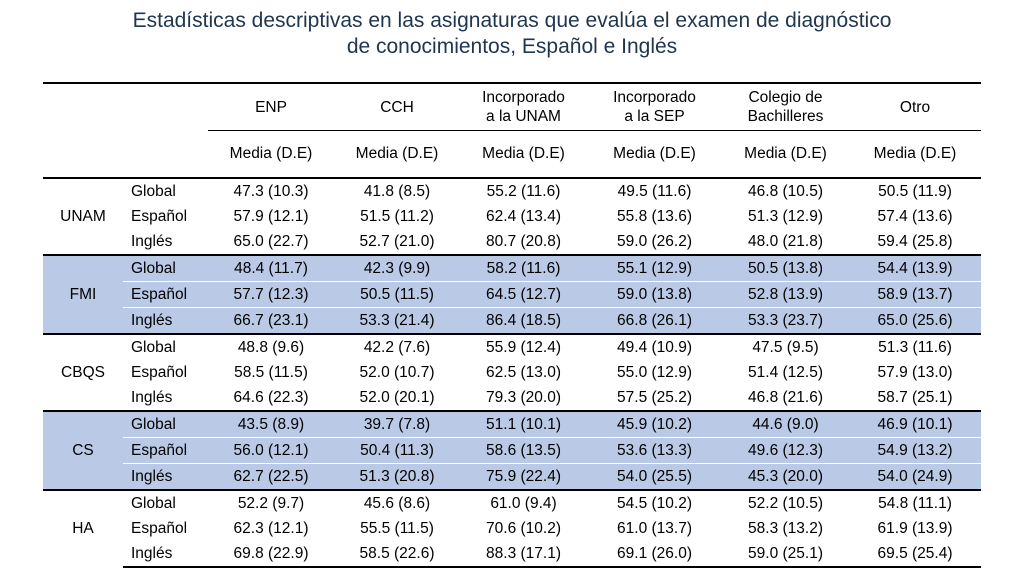  I want to click on value-cell: 42.3 (9.9), so click(397, 268).